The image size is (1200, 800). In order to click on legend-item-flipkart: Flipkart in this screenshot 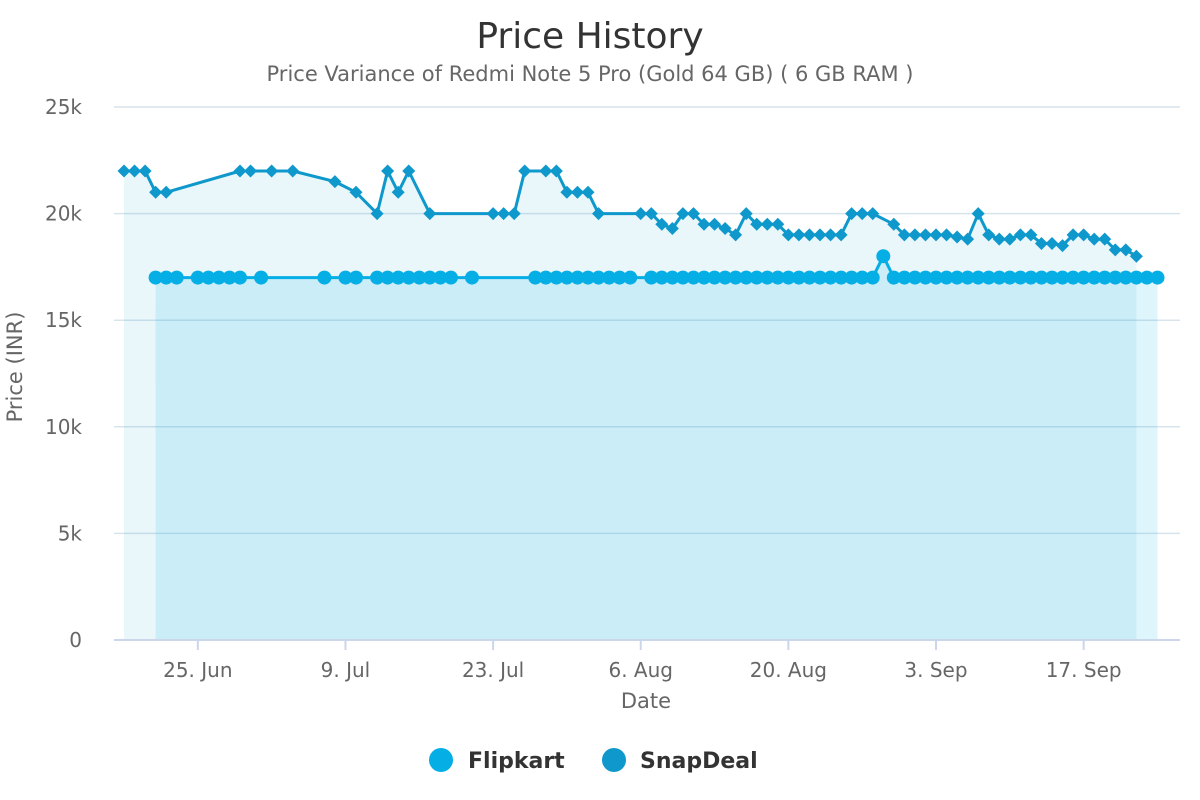, I will do `click(497, 761)`.